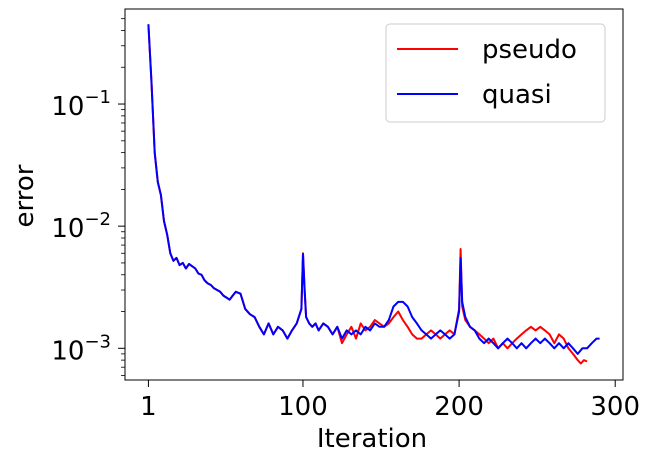  Describe the element at coordinates (517, 95) in the screenshot. I see `legend-label-quasi: quasi` at that location.